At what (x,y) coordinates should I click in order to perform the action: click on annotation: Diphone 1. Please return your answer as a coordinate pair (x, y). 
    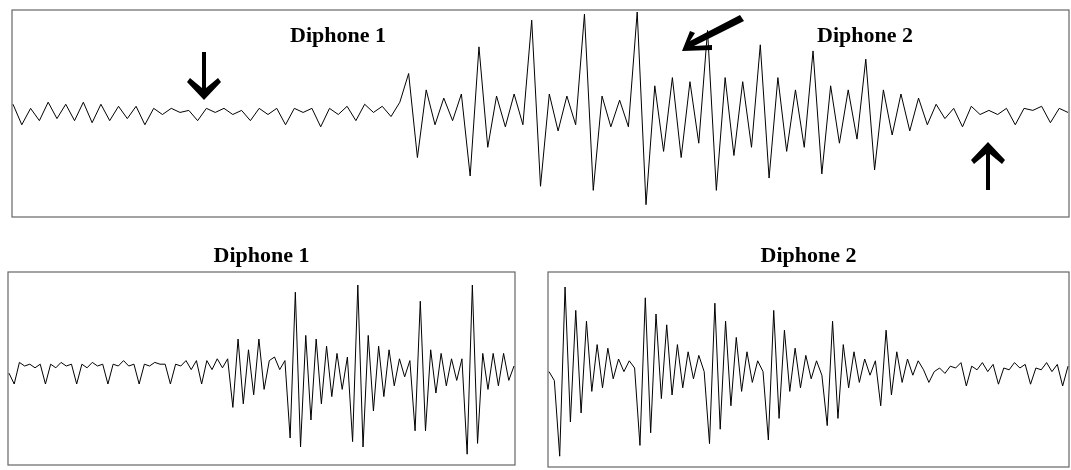
    Looking at the image, I should click on (338, 34).